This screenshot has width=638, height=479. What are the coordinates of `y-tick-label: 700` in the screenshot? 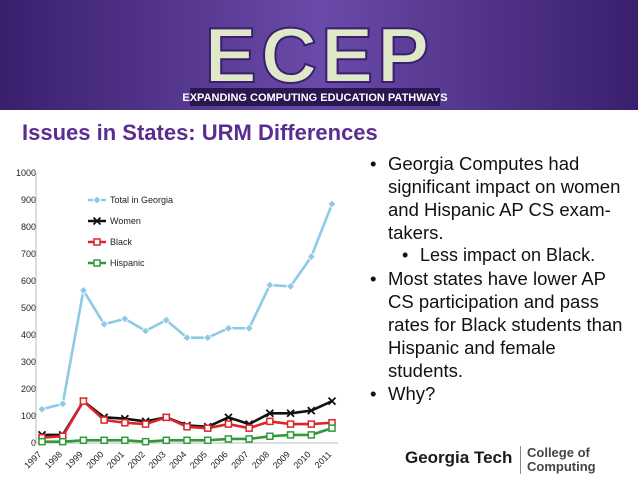 It's located at (28, 254).